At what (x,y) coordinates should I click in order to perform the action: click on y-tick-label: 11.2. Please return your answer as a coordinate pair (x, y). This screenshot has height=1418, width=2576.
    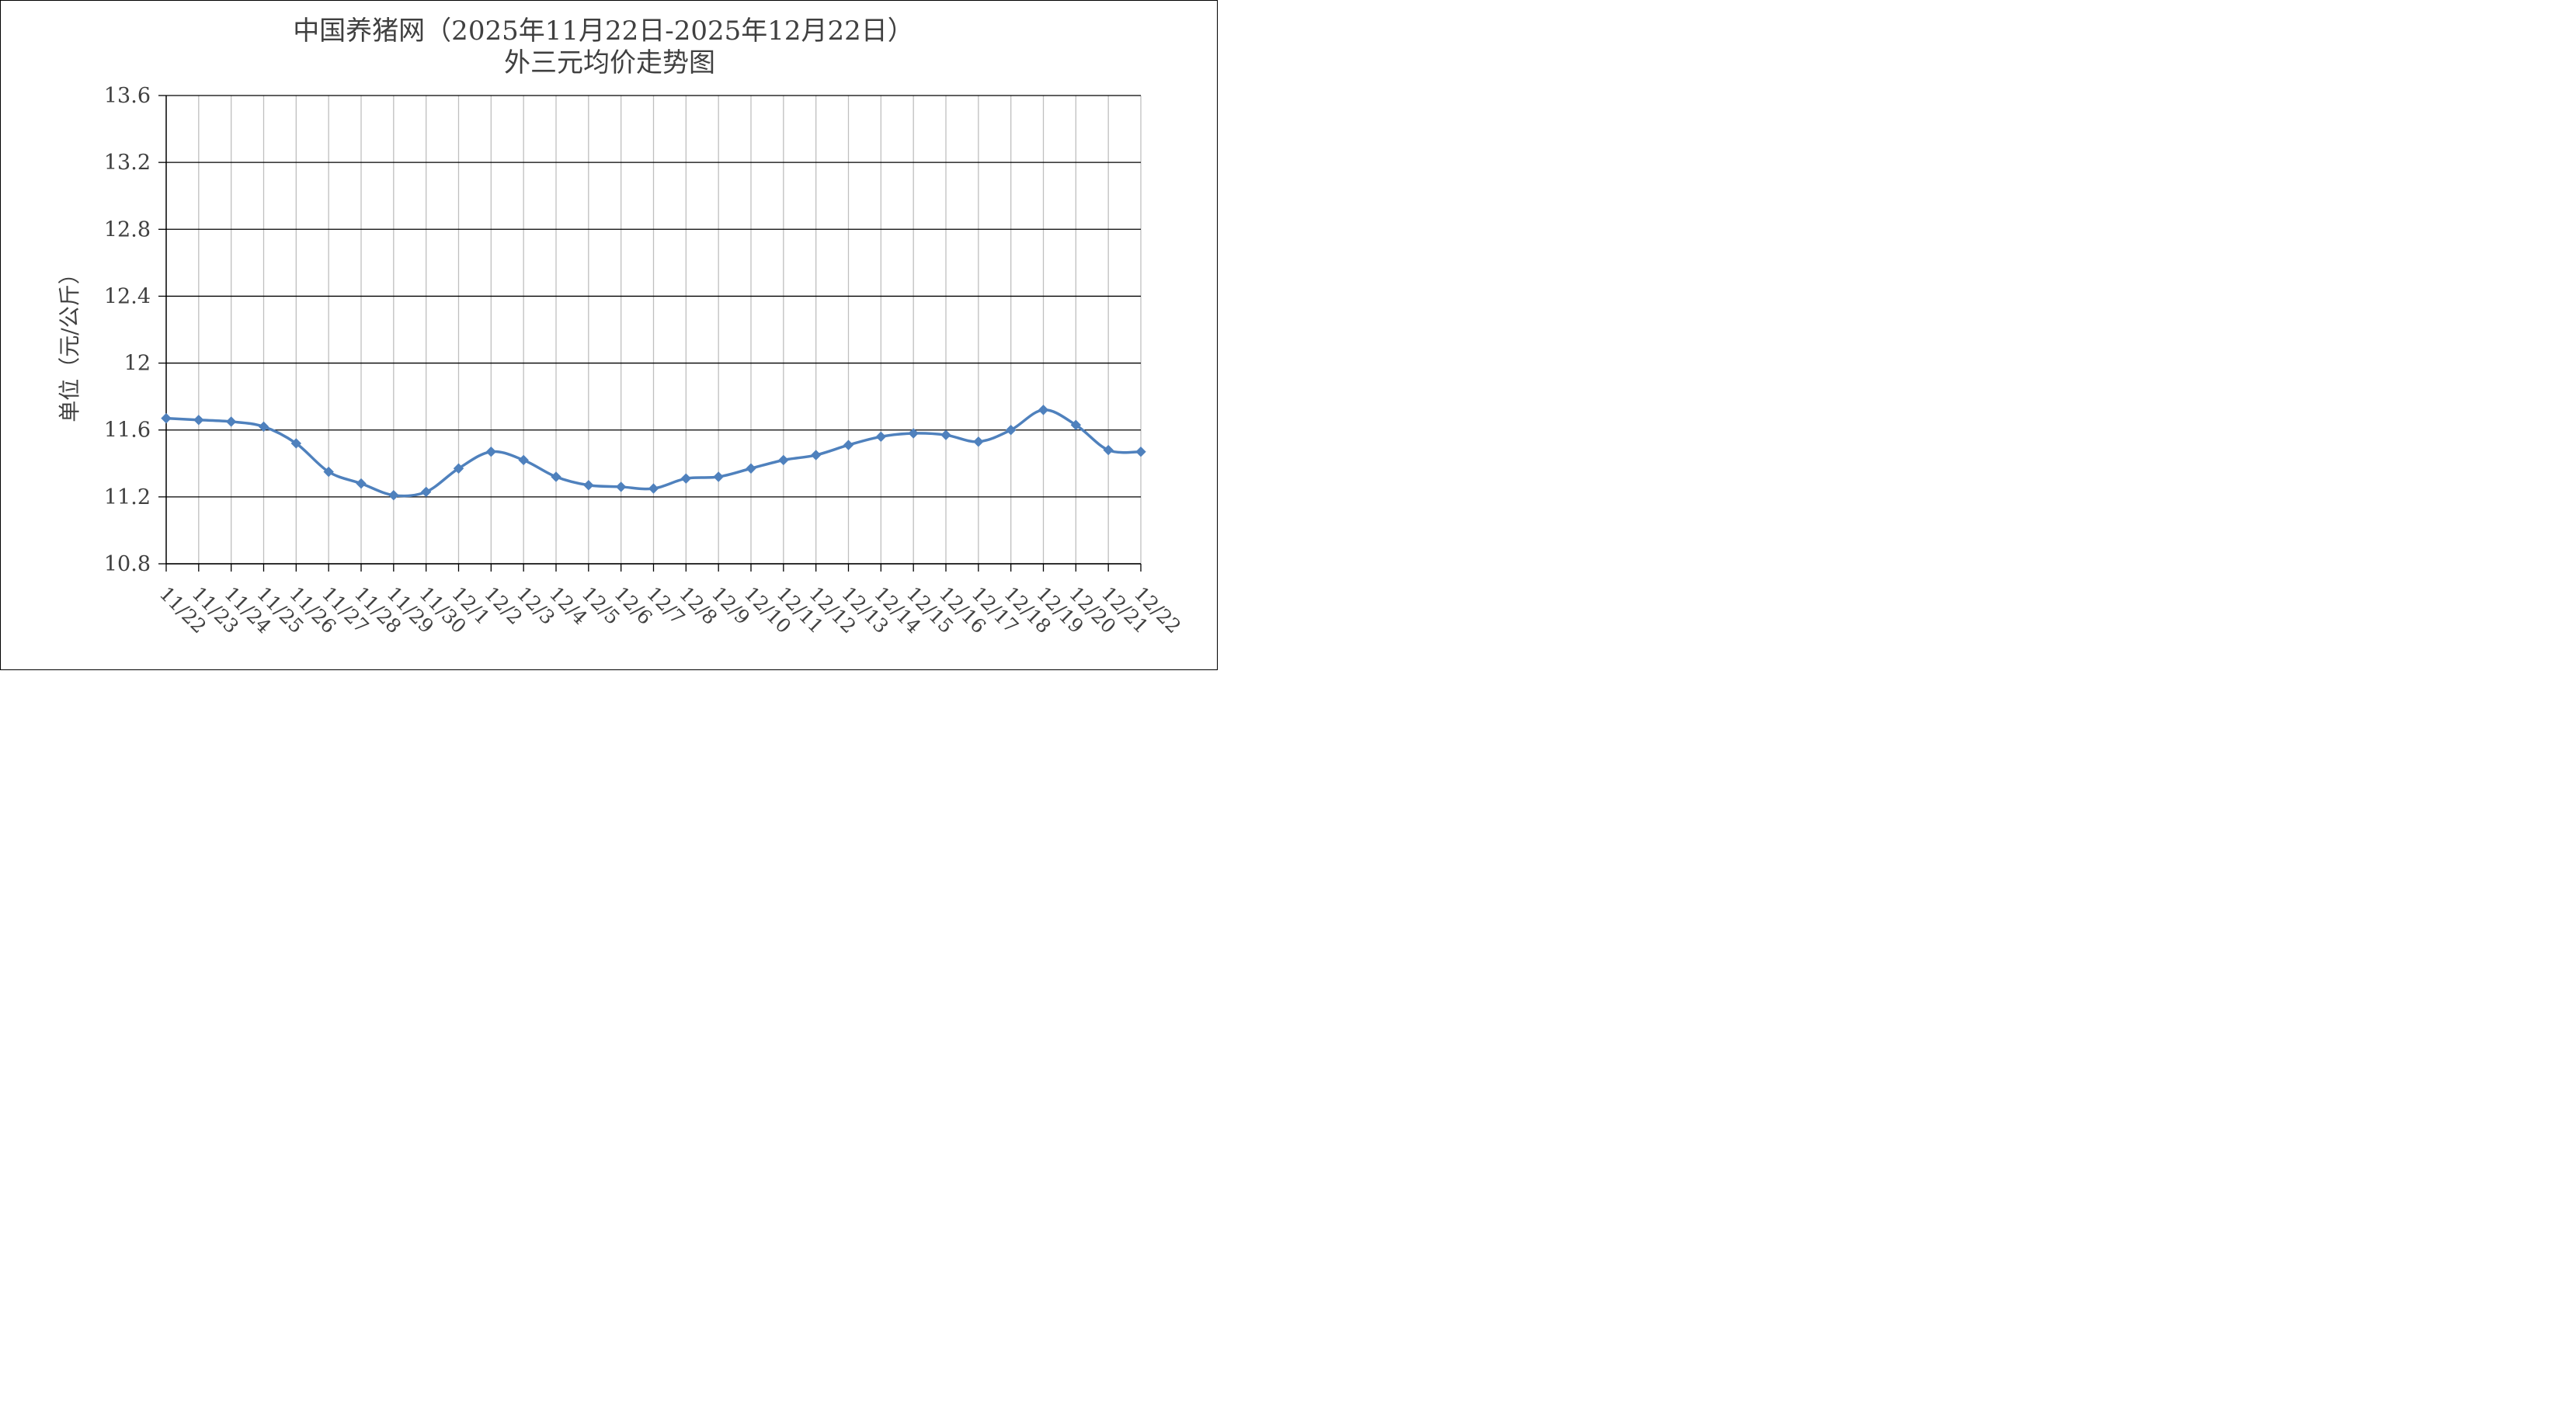
    Looking at the image, I should click on (127, 497).